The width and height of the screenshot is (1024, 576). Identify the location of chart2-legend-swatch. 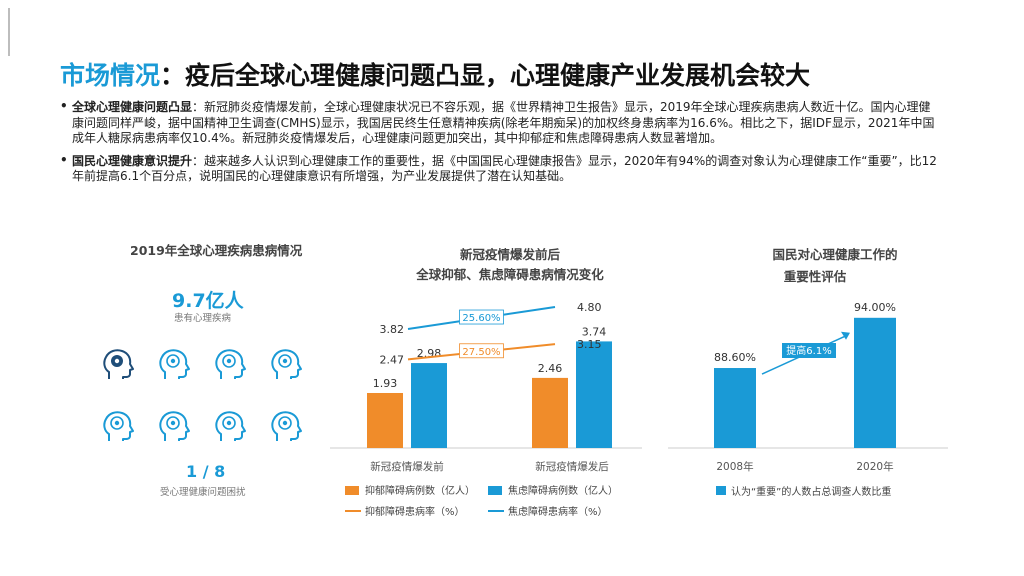
(721, 490).